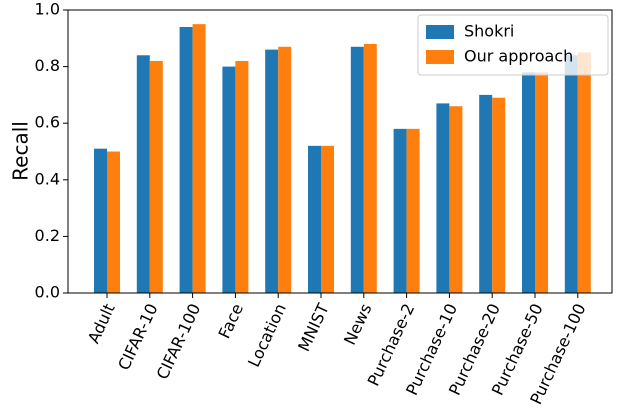 This screenshot has width=621, height=417. I want to click on legend-label: Our approach, so click(518, 56).